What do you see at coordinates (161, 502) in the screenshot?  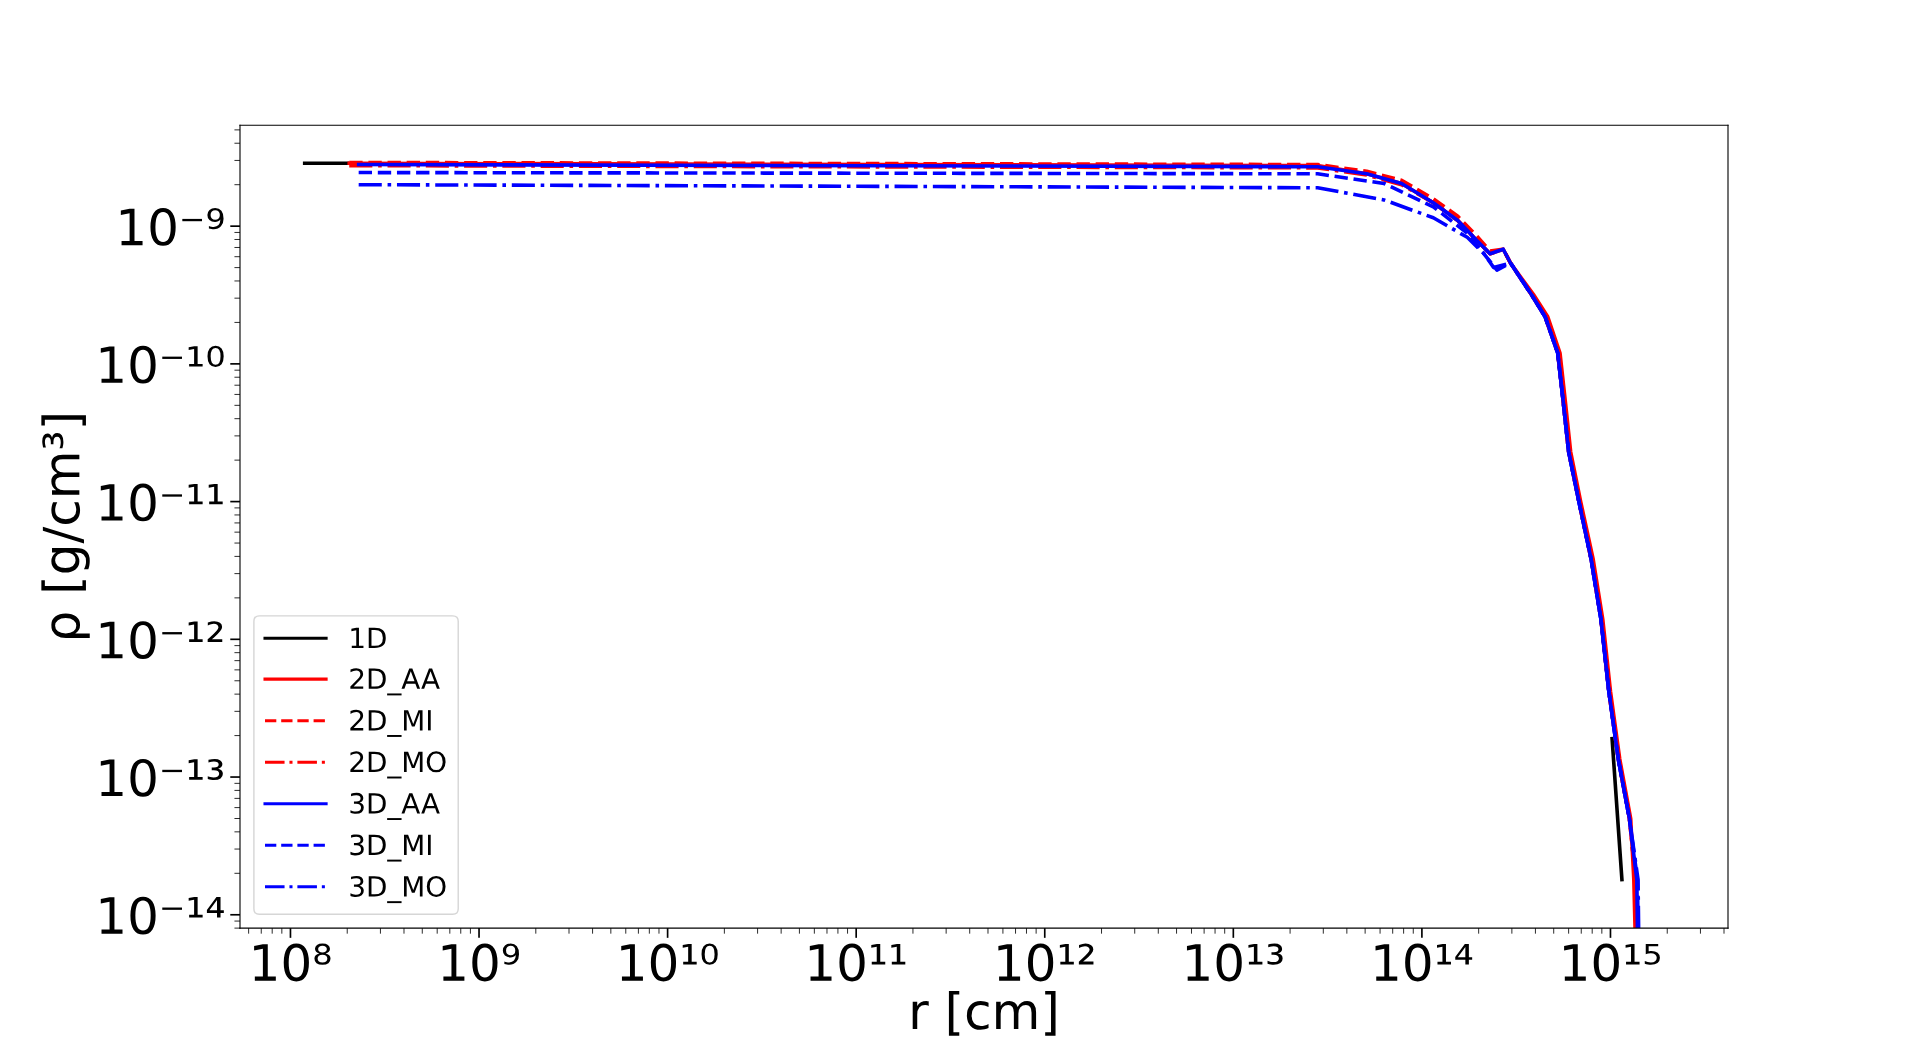 I see `y-tick-label: 10⁻¹¹` at bounding box center [161, 502].